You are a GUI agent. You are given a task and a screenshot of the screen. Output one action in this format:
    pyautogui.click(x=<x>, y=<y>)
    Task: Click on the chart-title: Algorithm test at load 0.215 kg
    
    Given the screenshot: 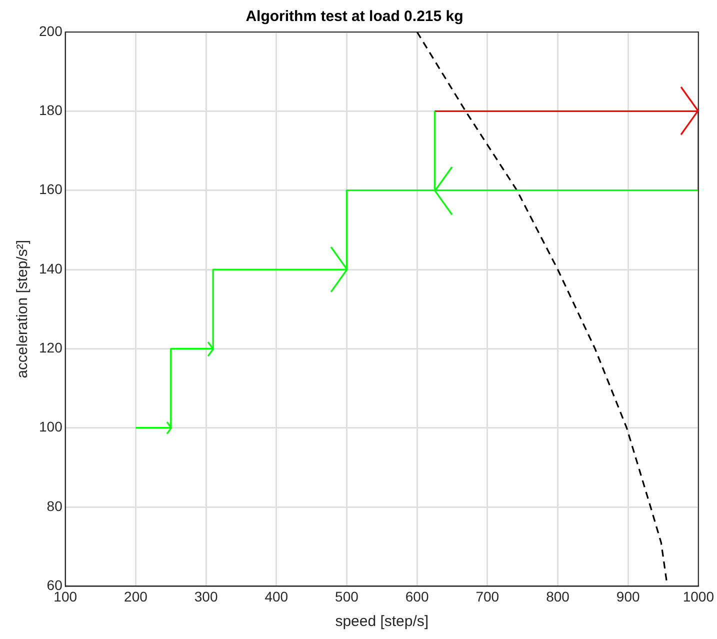 What is the action you would take?
    pyautogui.click(x=355, y=17)
    